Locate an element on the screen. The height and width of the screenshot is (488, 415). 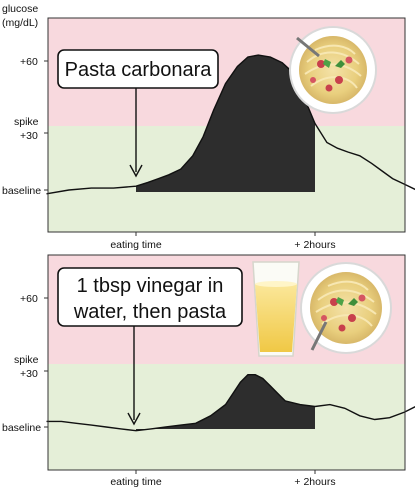
callout-text-line-1: 1 tbsp vinegar in is located at coordinates (150, 286).